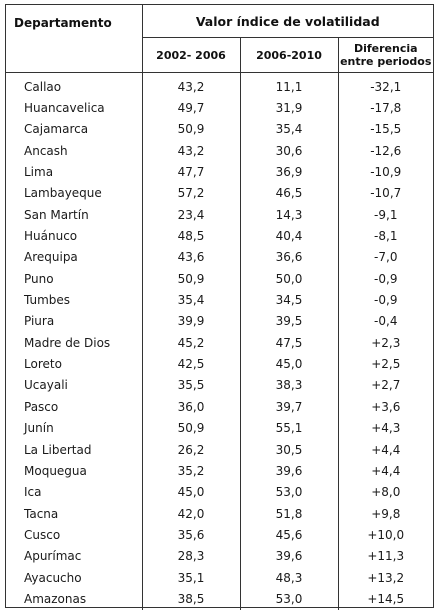 The height and width of the screenshot is (611, 439). Describe the element at coordinates (289, 236) in the screenshot. I see `period2-value-cell: 40,4` at that location.